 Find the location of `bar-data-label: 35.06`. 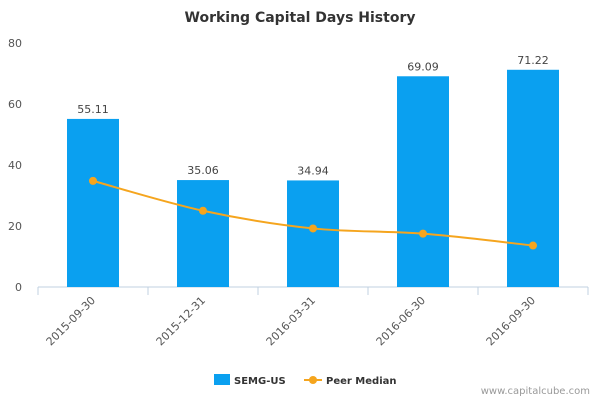

bar-data-label: 35.06 is located at coordinates (203, 170).